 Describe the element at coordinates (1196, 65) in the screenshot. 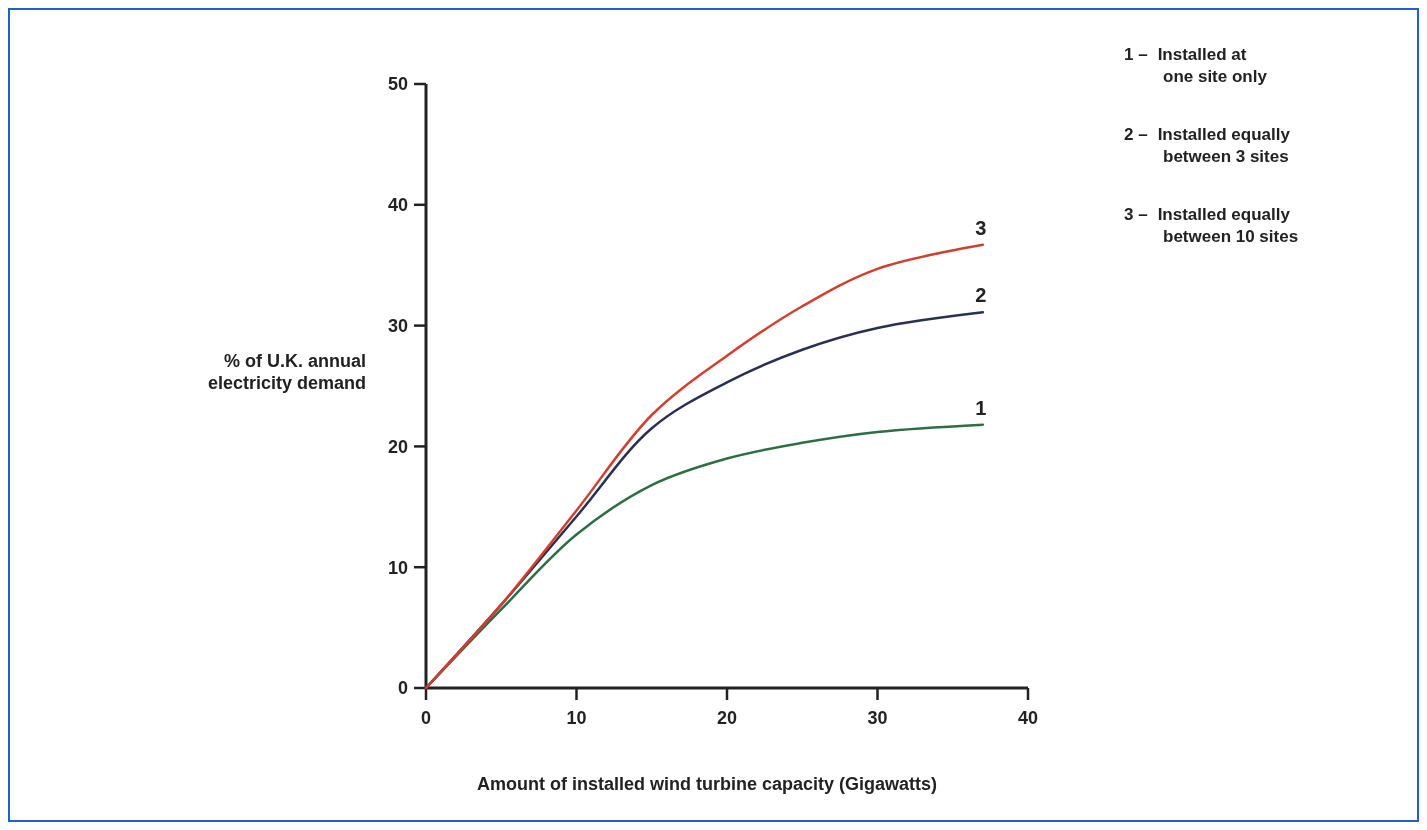

I see `text: 1 – Installed at one site only` at that location.